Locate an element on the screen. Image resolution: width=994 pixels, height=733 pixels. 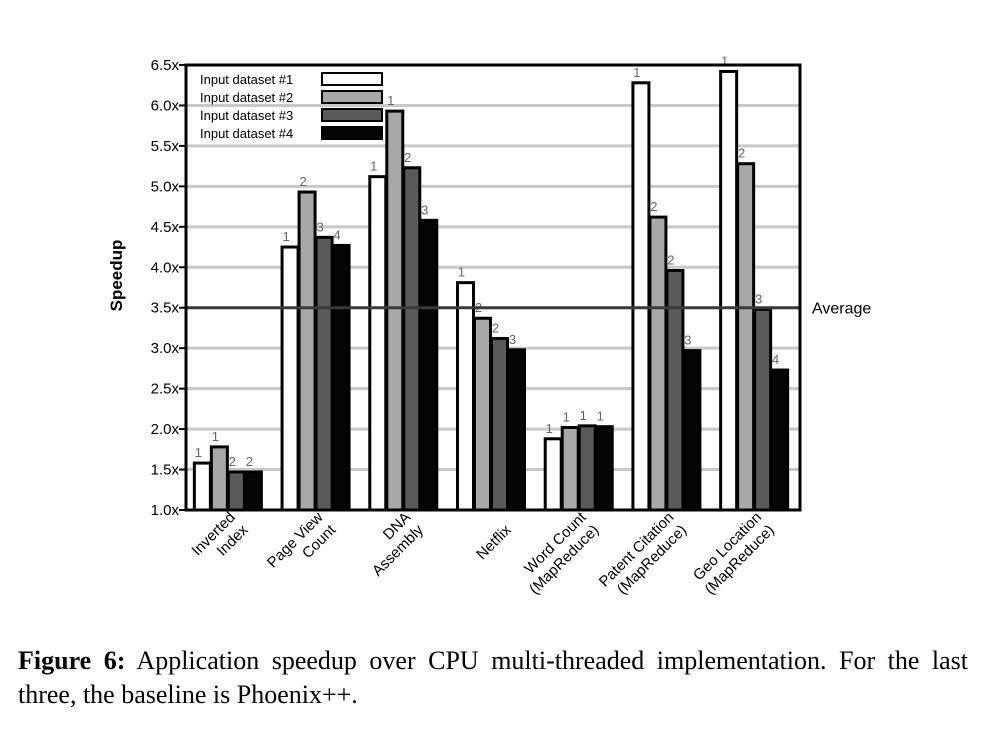
y-axis-label: Speedup is located at coordinates (116, 276).